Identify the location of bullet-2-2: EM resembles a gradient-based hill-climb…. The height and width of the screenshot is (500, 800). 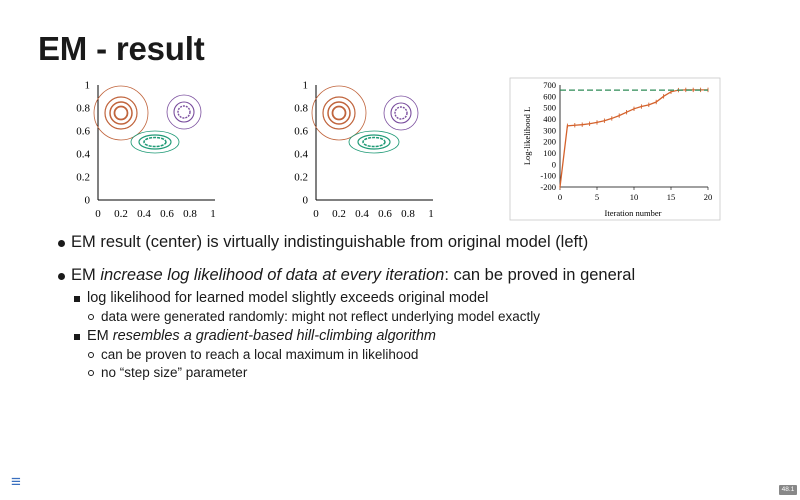
(261, 336).